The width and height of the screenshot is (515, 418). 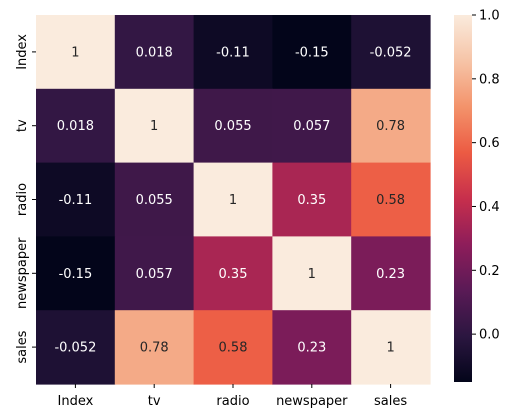 I want to click on heatmap-cell-radio-radio, so click(x=233, y=199).